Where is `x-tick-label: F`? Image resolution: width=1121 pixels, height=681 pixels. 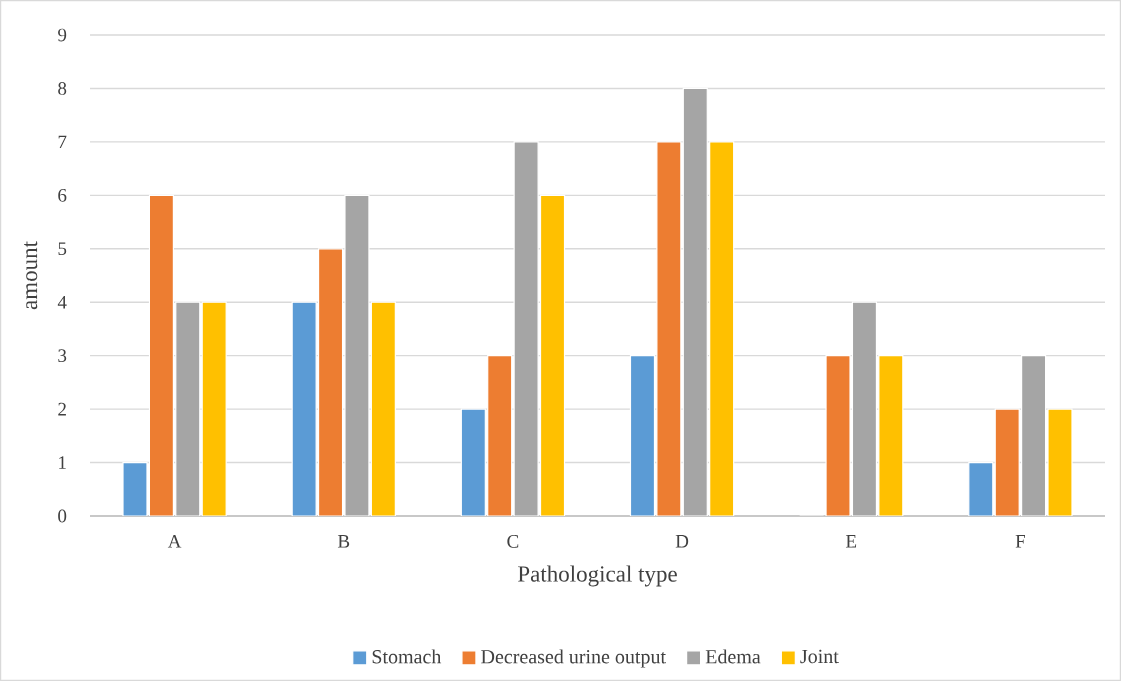 x-tick-label: F is located at coordinates (1020, 541).